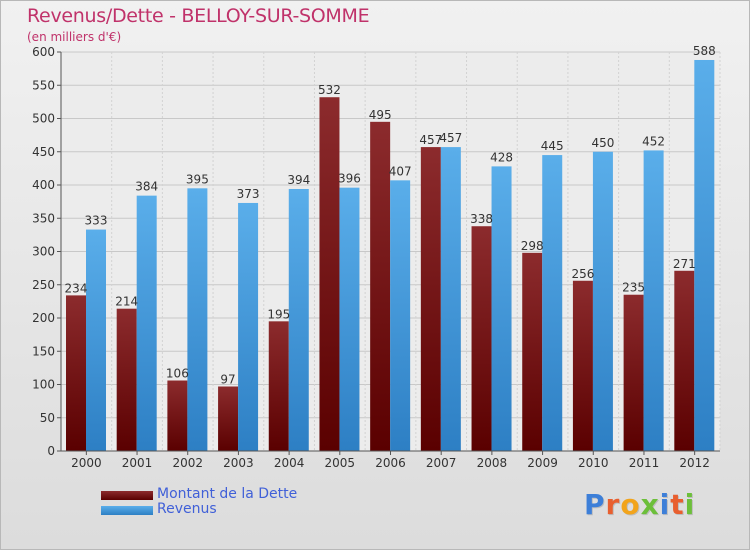 The width and height of the screenshot is (750, 550). What do you see at coordinates (400, 315) in the screenshot?
I see `bar-revenue-2006` at bounding box center [400, 315].